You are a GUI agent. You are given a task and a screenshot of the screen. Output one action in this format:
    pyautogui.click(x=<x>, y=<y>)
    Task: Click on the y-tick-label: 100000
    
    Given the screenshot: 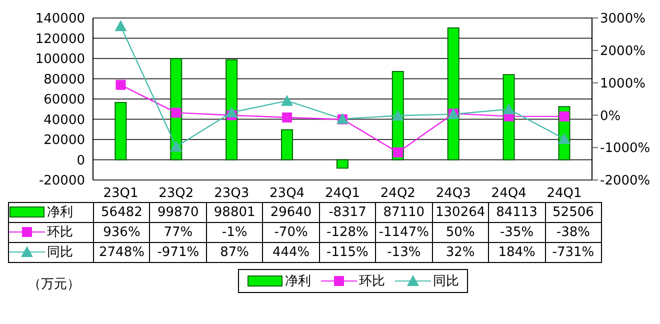 What is the action you would take?
    pyautogui.click(x=60, y=60)
    